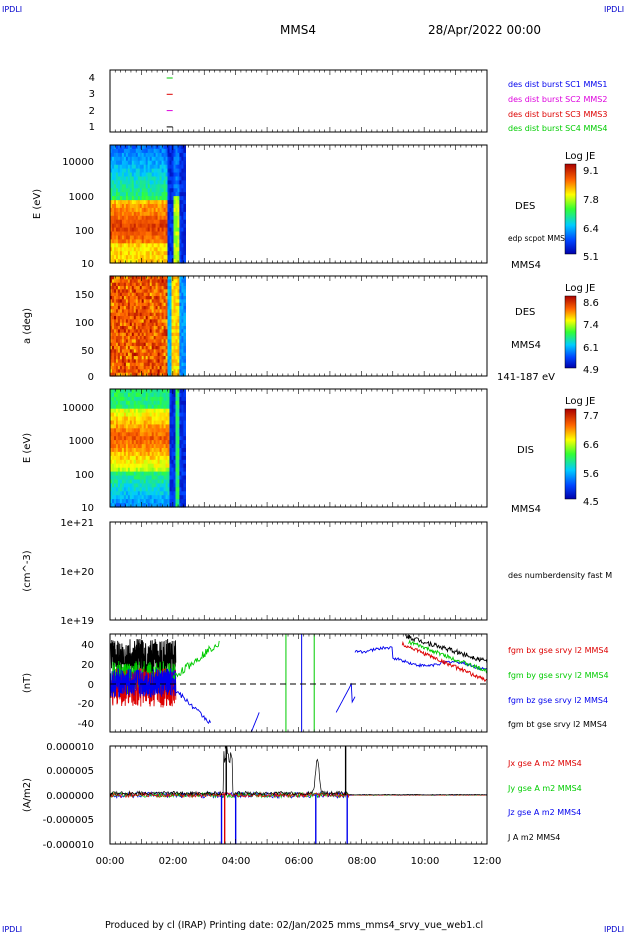 The width and height of the screenshot is (630, 934). What do you see at coordinates (526, 377) in the screenshot?
I see `des-pitch-energy-label: 141-187 eV` at bounding box center [526, 377].